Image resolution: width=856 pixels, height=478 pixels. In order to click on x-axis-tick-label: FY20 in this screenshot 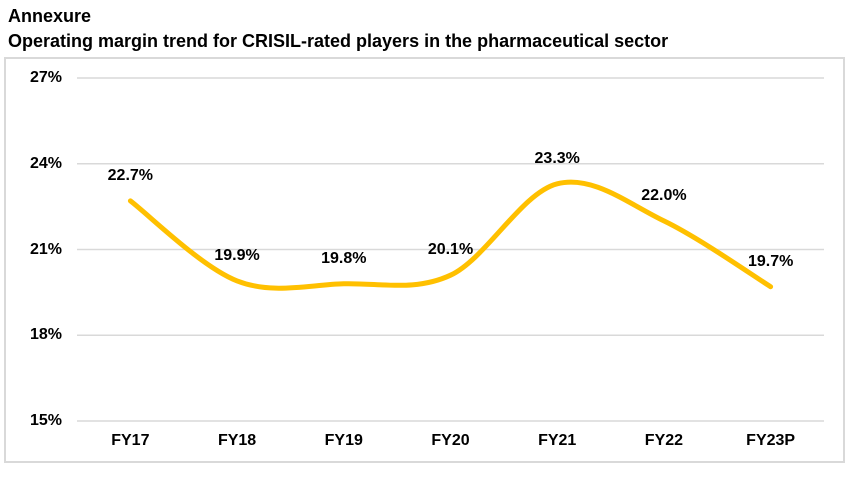, I will do `click(450, 440)`.